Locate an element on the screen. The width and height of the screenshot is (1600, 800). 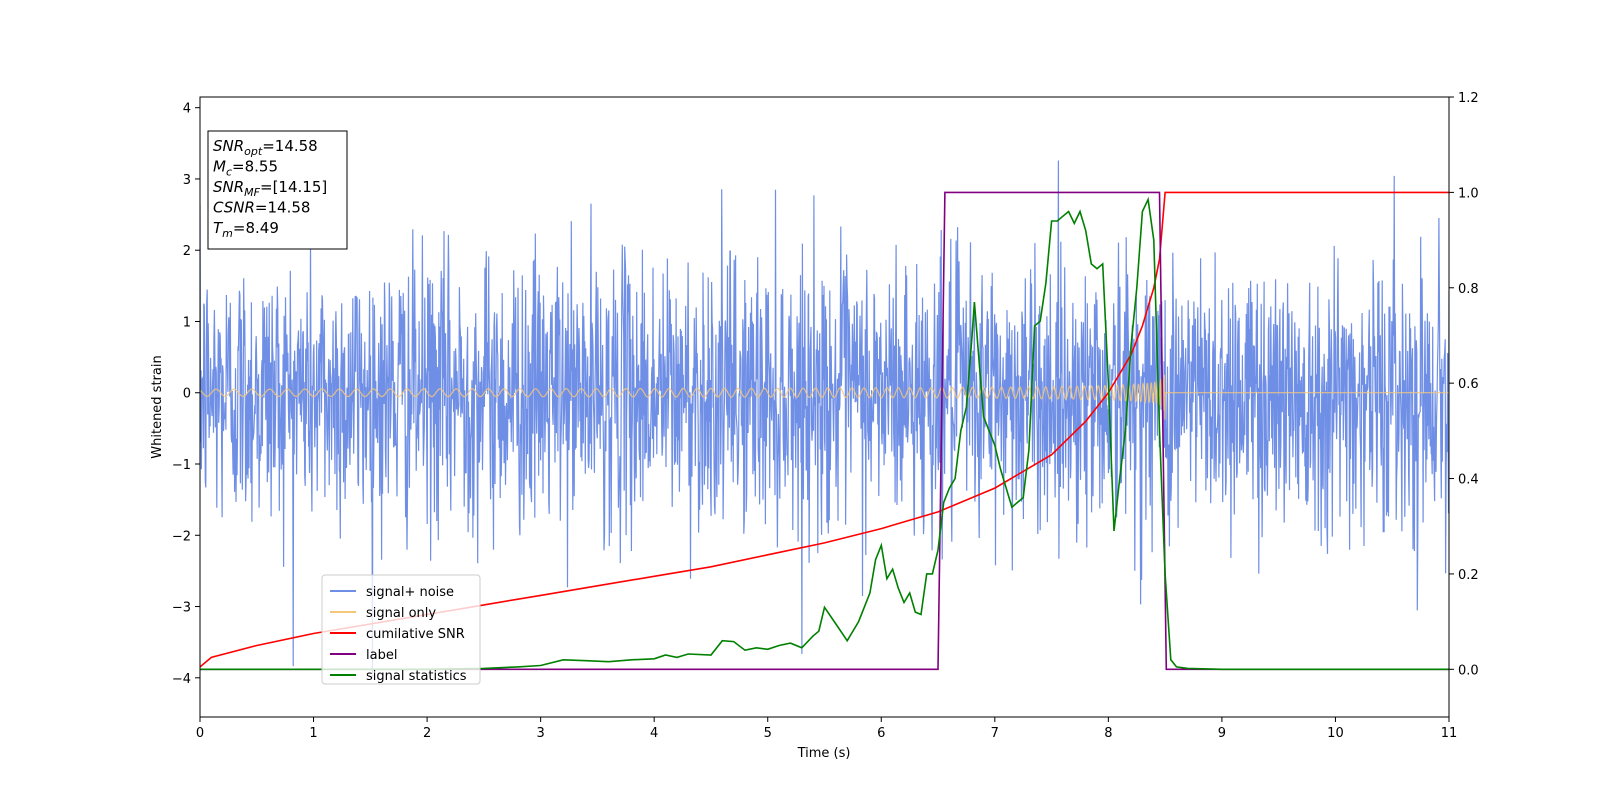
y-tick-label: −3 is located at coordinates (181, 608).